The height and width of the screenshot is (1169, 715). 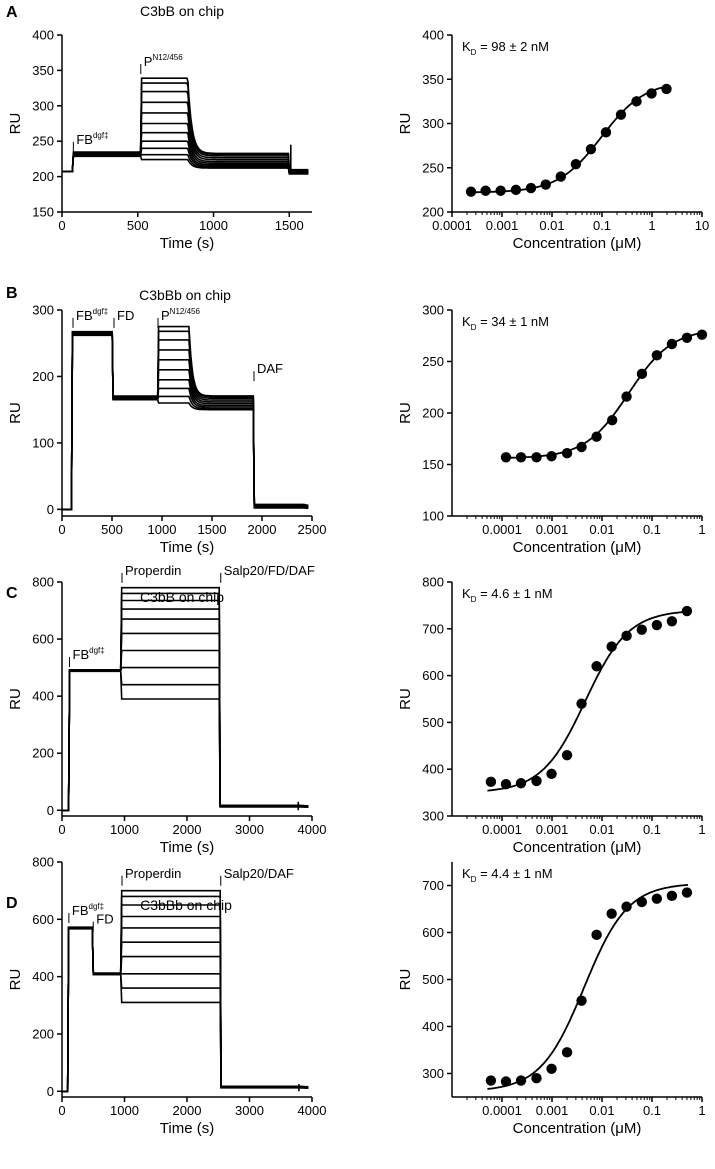 What do you see at coordinates (12, 293) in the screenshot?
I see `panel-letter: B` at bounding box center [12, 293].